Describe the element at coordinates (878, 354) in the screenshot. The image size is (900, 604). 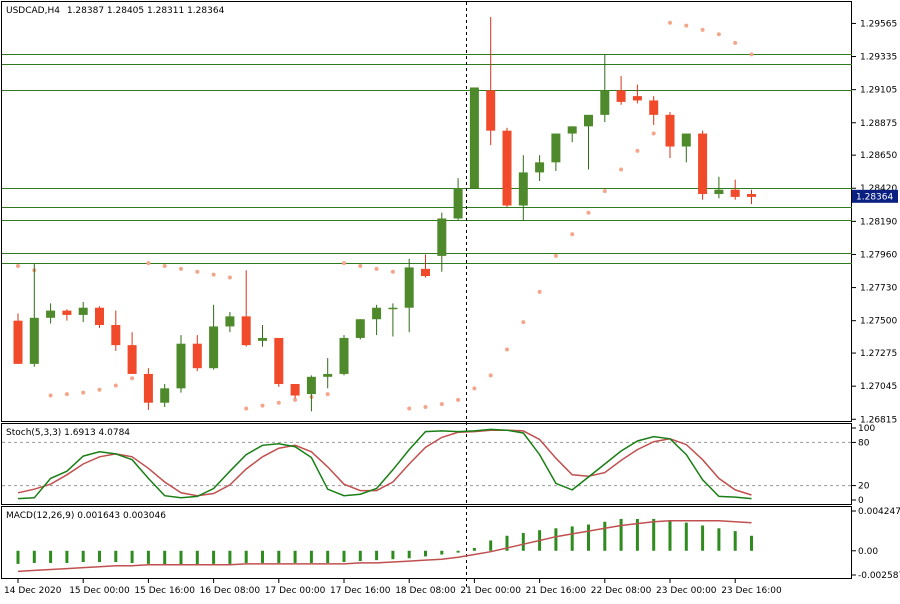
I see `price-tick-label: 1.27275` at that location.